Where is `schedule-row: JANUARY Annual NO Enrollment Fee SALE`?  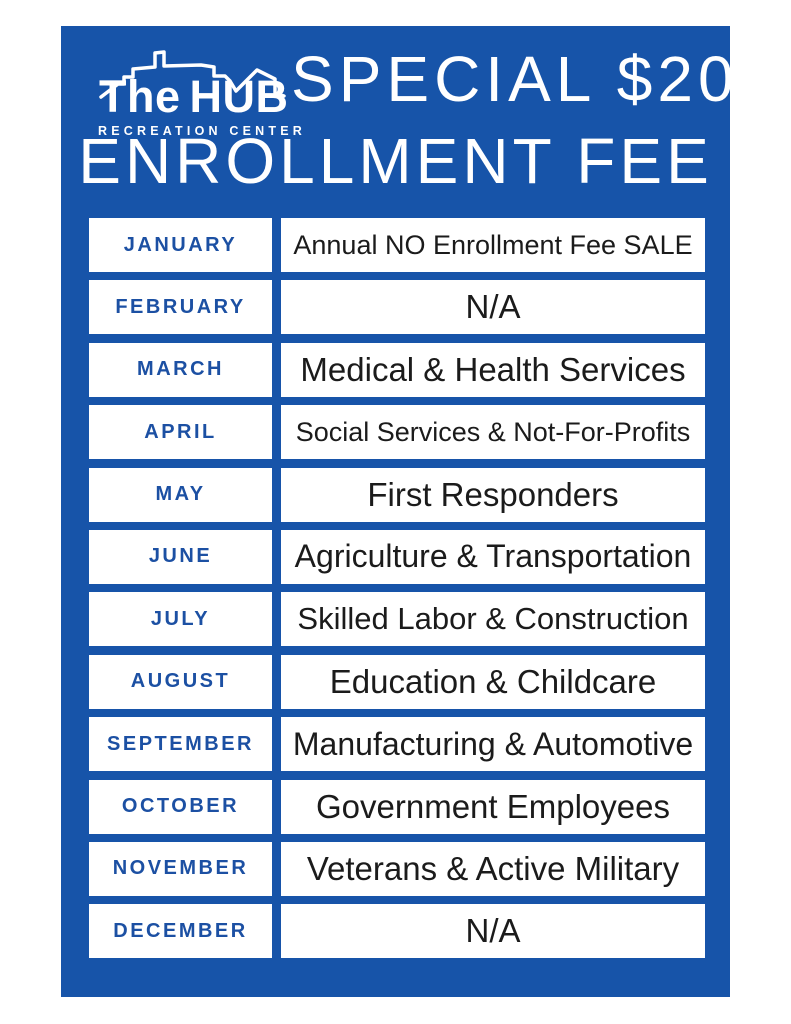
schedule-row: JANUARY Annual NO Enrollment Fee SALE is located at coordinates (397, 245).